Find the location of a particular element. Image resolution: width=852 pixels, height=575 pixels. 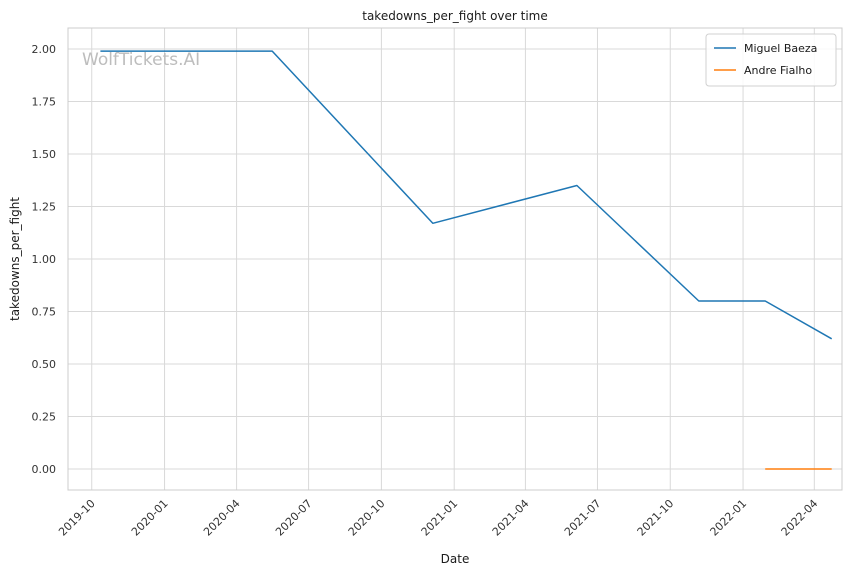

legend-box is located at coordinates (771, 60).